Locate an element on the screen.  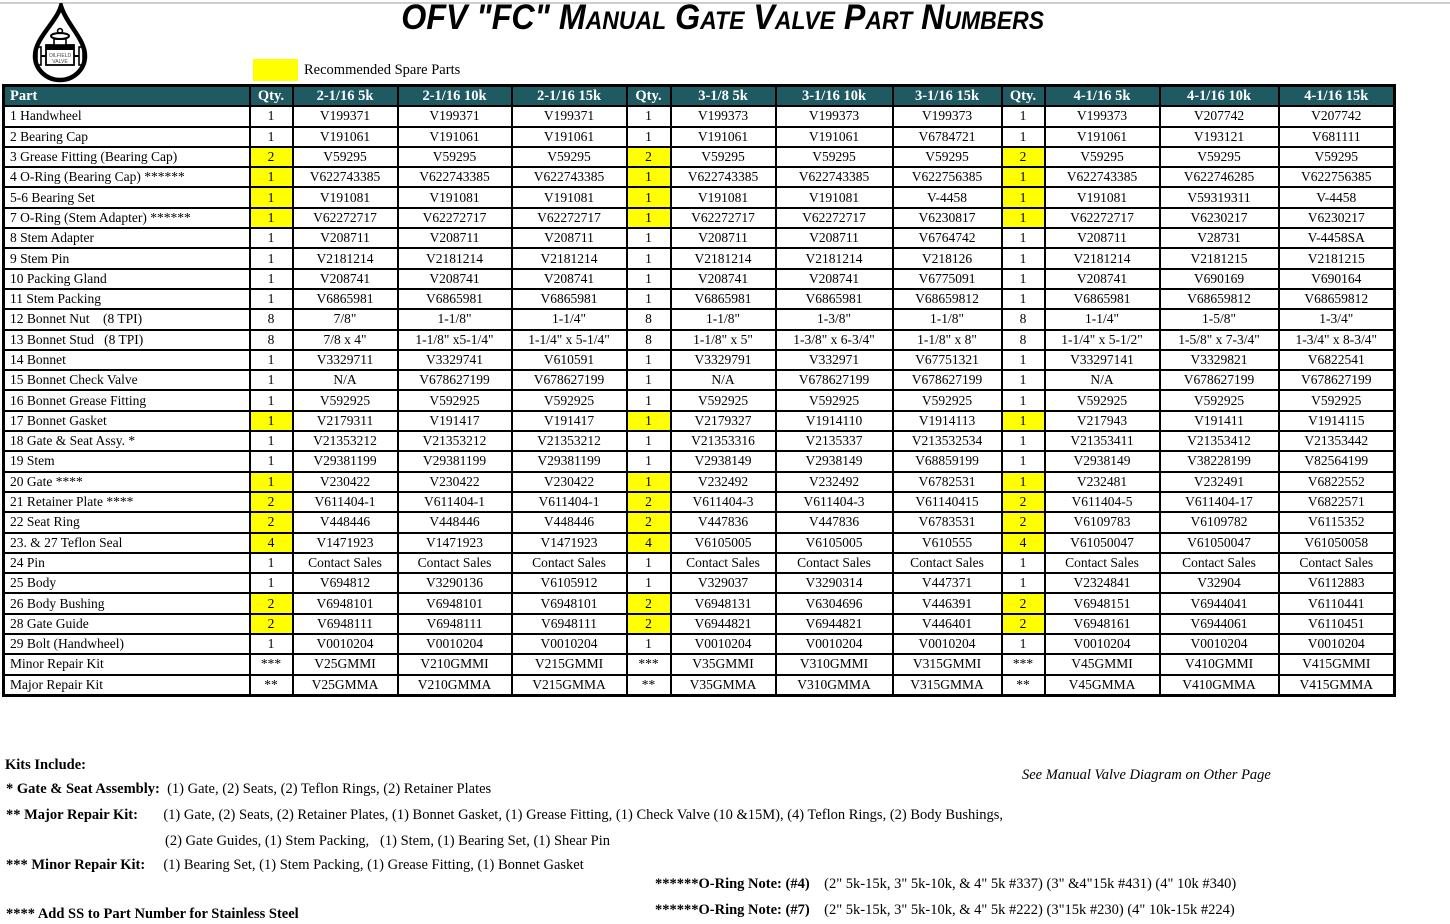
part-number-cell: V213532534 is located at coordinates (947, 441).